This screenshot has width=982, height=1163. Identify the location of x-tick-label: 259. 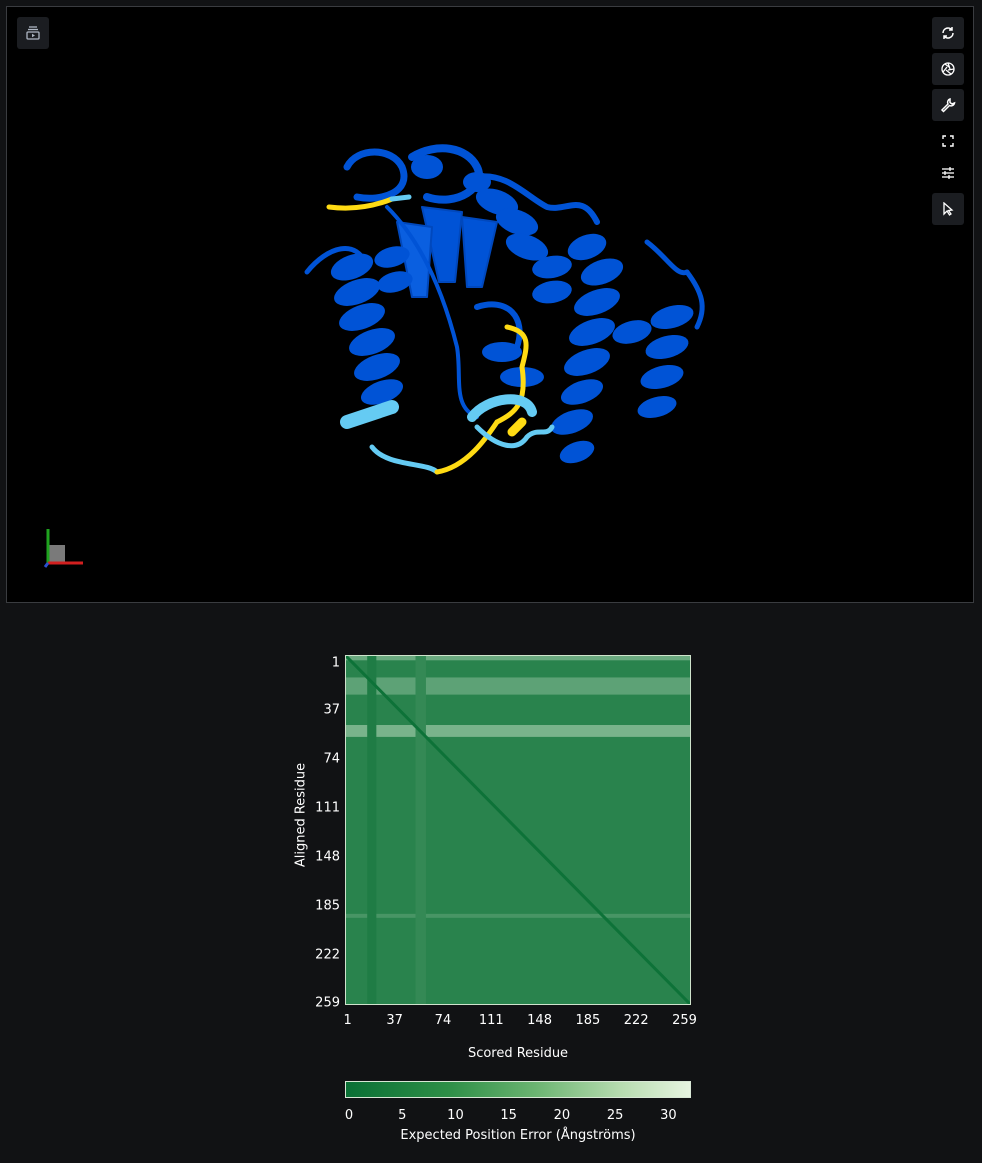
(684, 1020).